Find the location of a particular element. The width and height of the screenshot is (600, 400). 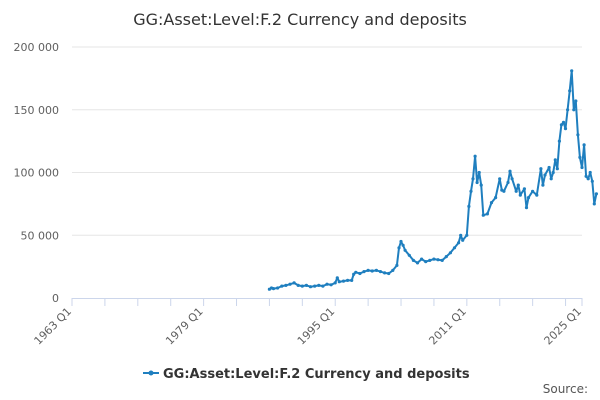

legend: GG:Asset:Level:F.2 Currency and deposits is located at coordinates (306, 374).